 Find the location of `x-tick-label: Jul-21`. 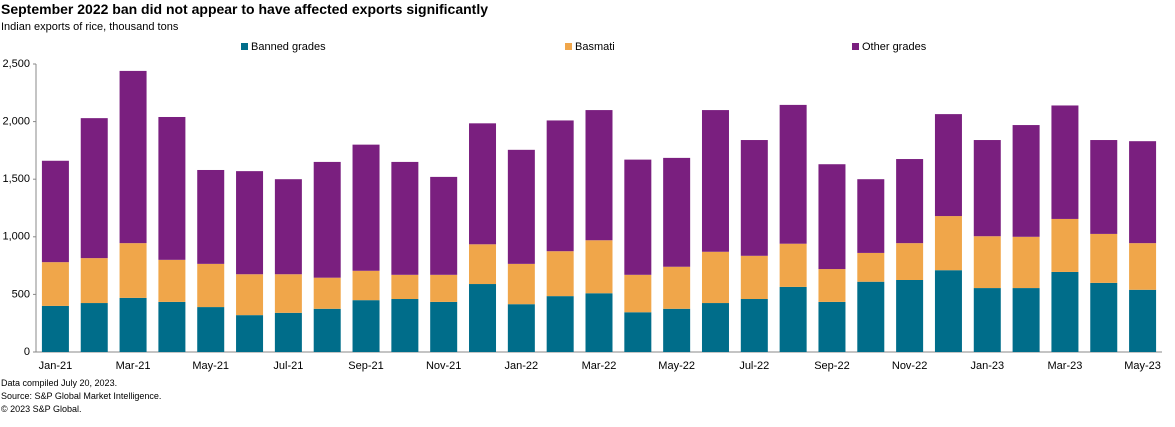

x-tick-label: Jul-21 is located at coordinates (288, 366).